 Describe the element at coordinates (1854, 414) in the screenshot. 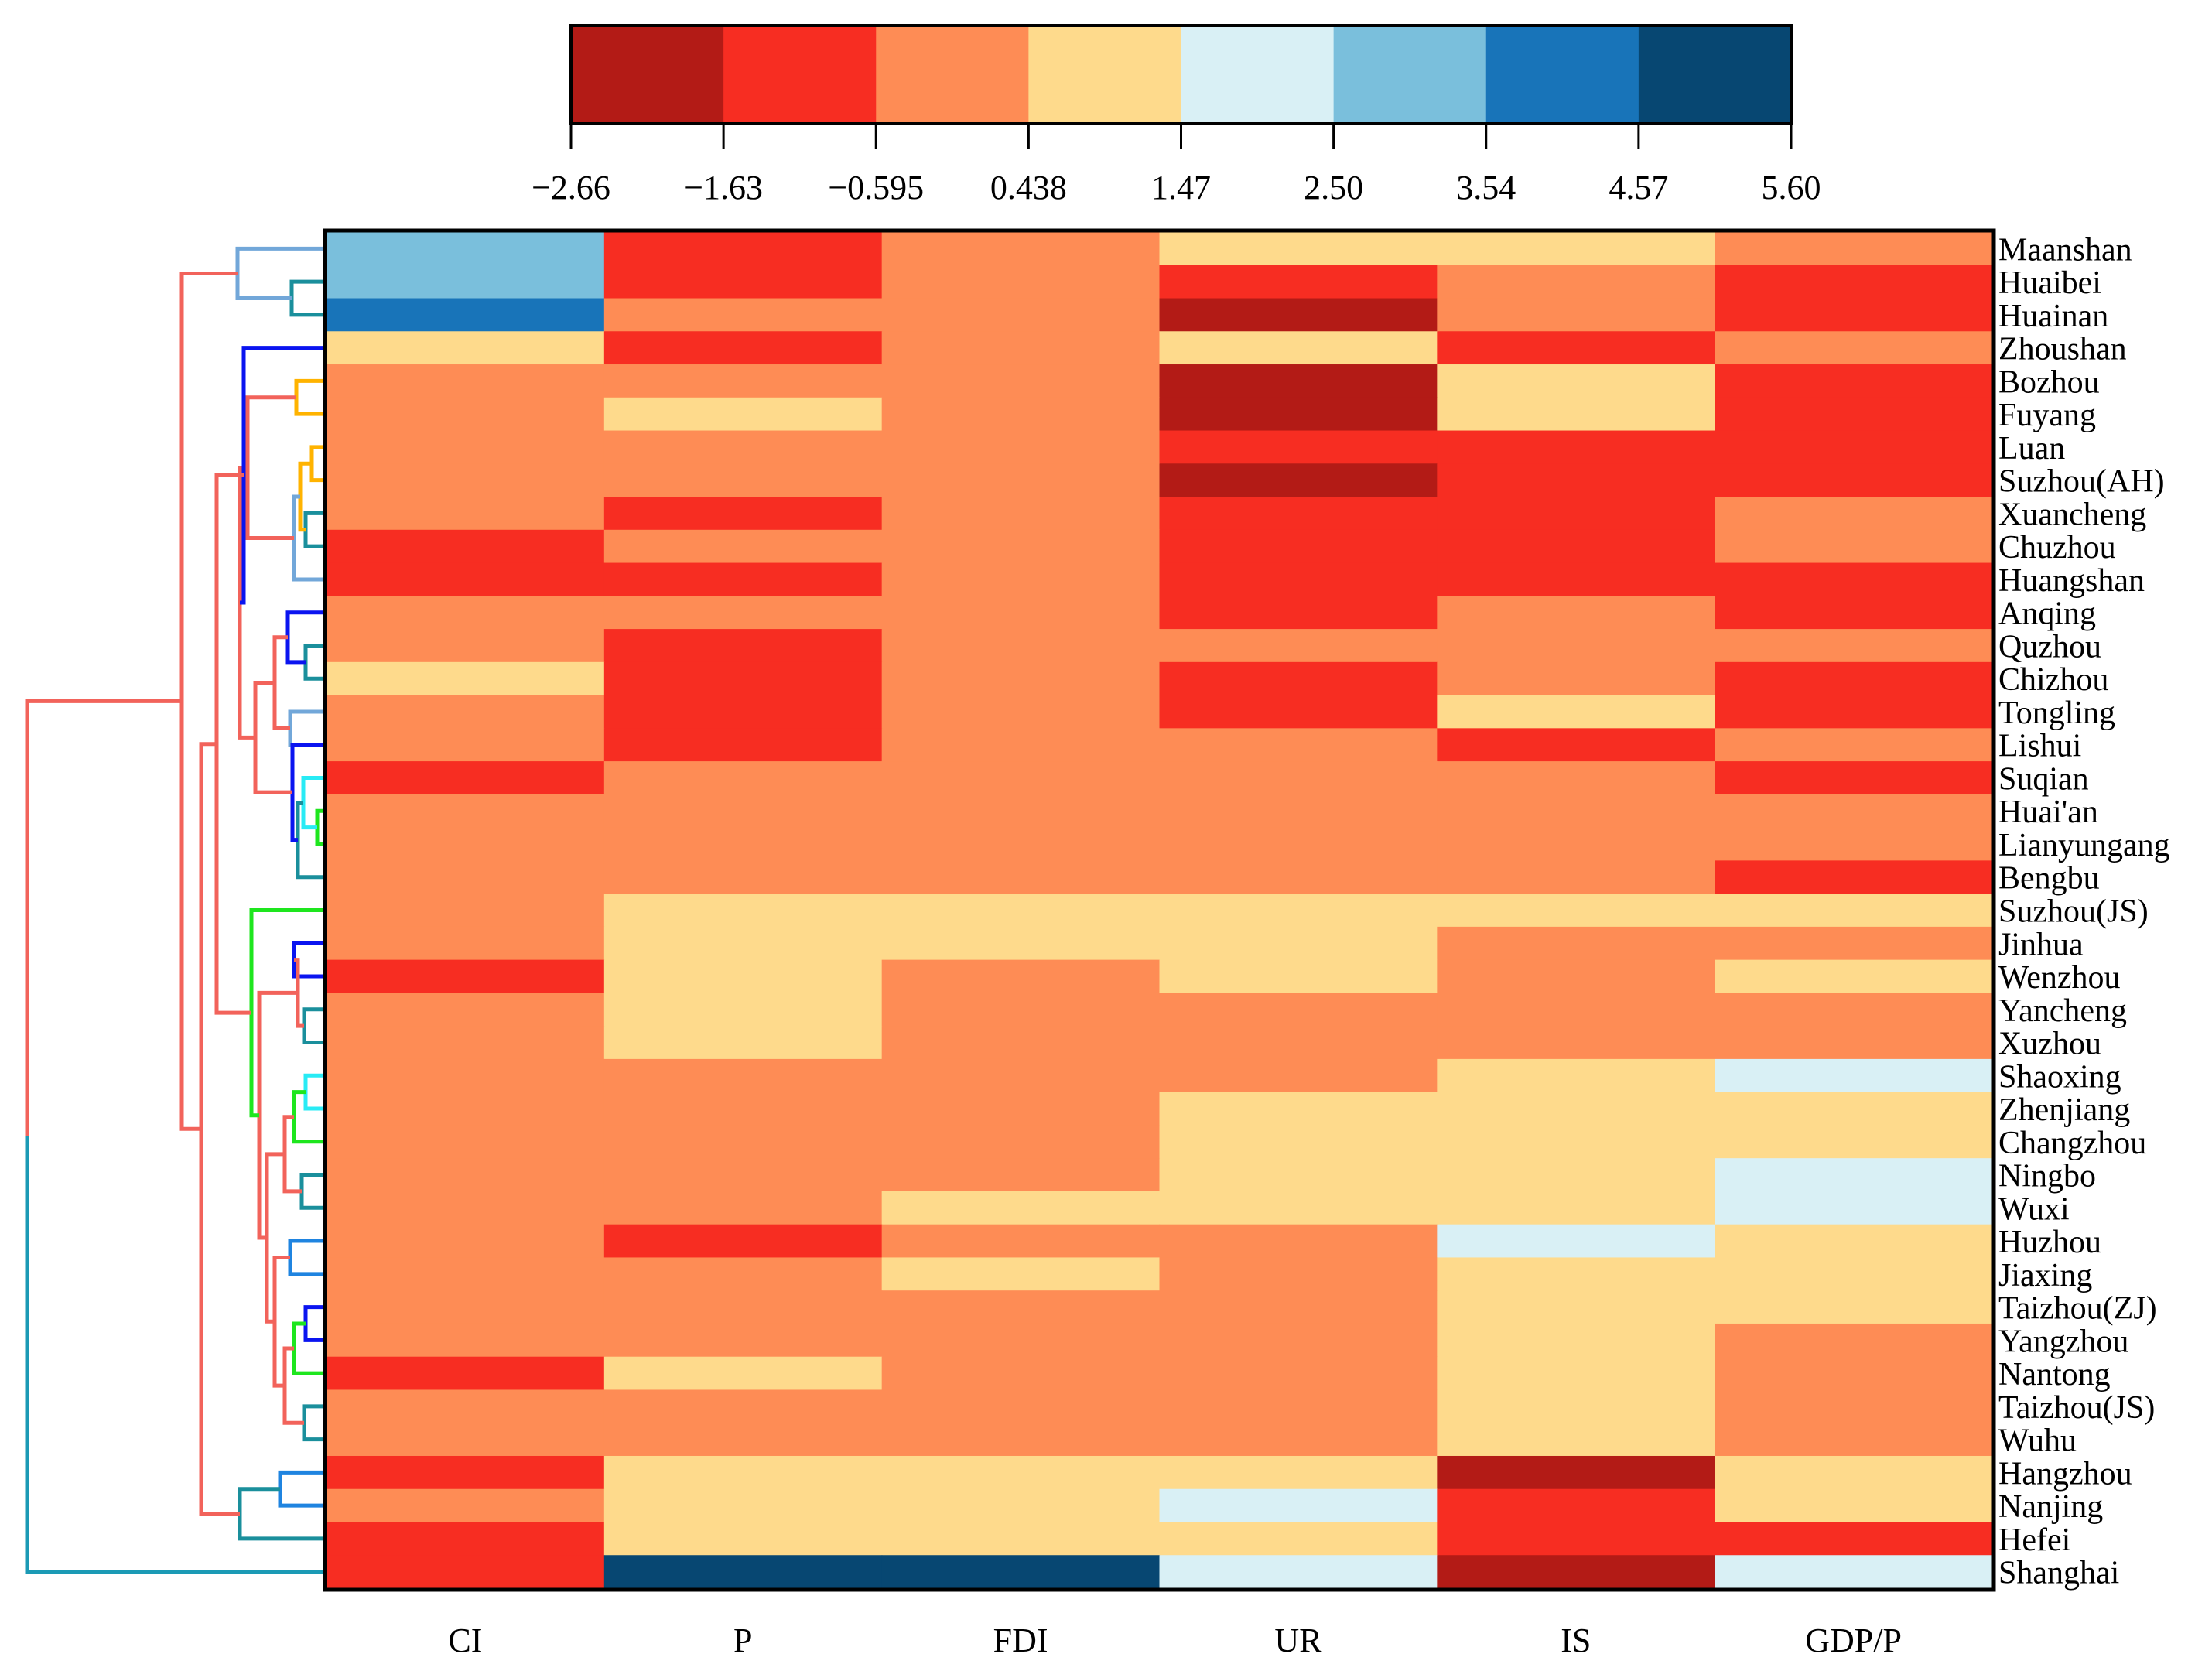

I see `cell-fuyang-gdp-p` at that location.